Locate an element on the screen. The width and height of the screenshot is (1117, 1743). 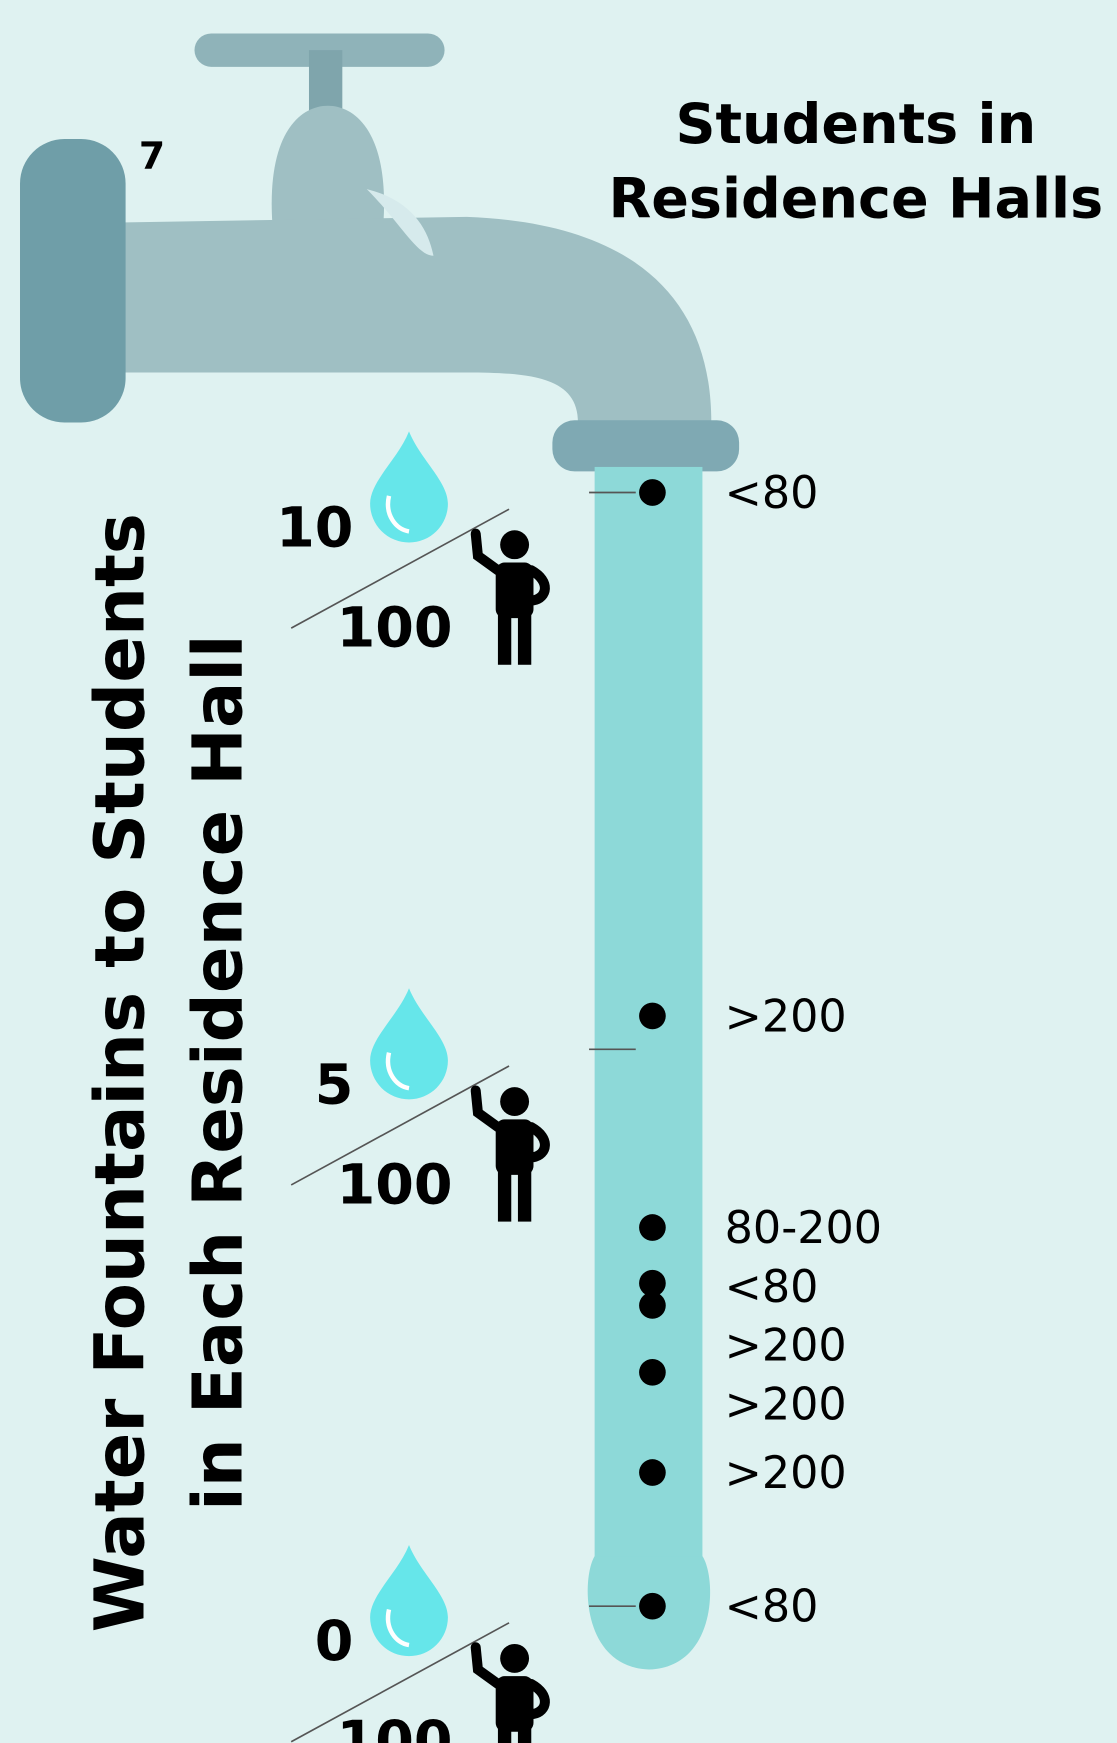
point-label: 80-200 is located at coordinates (803, 1228).